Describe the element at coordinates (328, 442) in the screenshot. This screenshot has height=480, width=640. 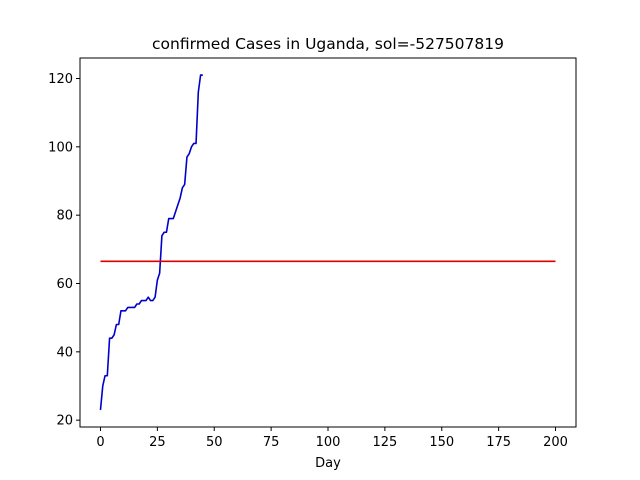
I see `x-tick-label: 100` at that location.